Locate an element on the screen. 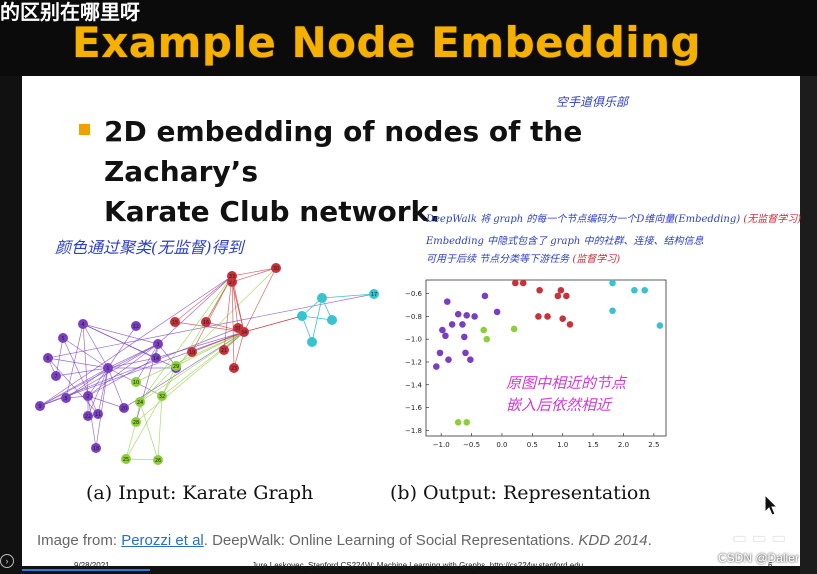 This screenshot has height=574, width=817. slide-progress-bar is located at coordinates (86, 570).